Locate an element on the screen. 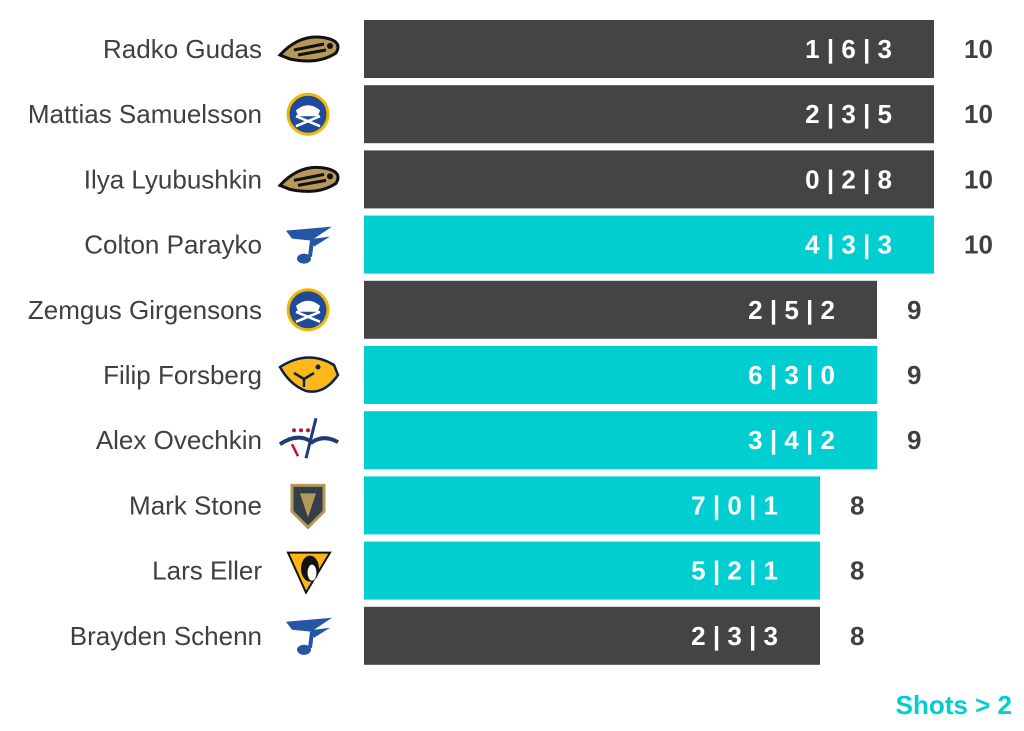 The image size is (1024, 731). chart-row: Mattias Samuelsson 2 | 3 | 5 10 is located at coordinates (510, 114).